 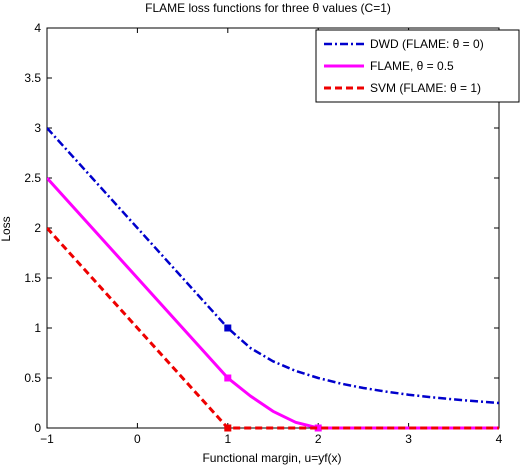 I want to click on x-tick-label: 4, so click(x=499, y=439).